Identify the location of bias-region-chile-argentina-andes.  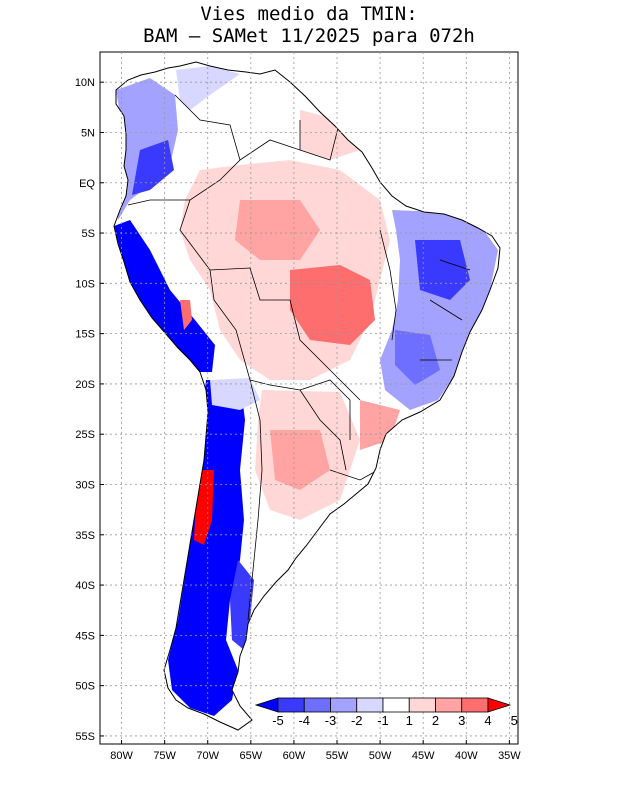
(206, 548).